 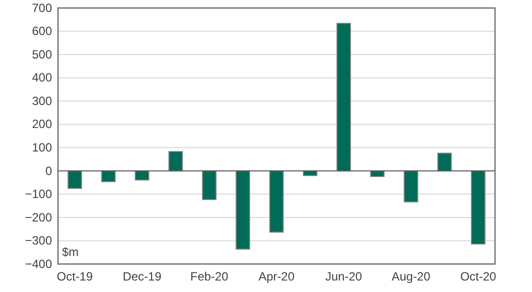 What do you see at coordinates (38, 194) in the screenshot?
I see `y-tick-label: −100` at bounding box center [38, 194].